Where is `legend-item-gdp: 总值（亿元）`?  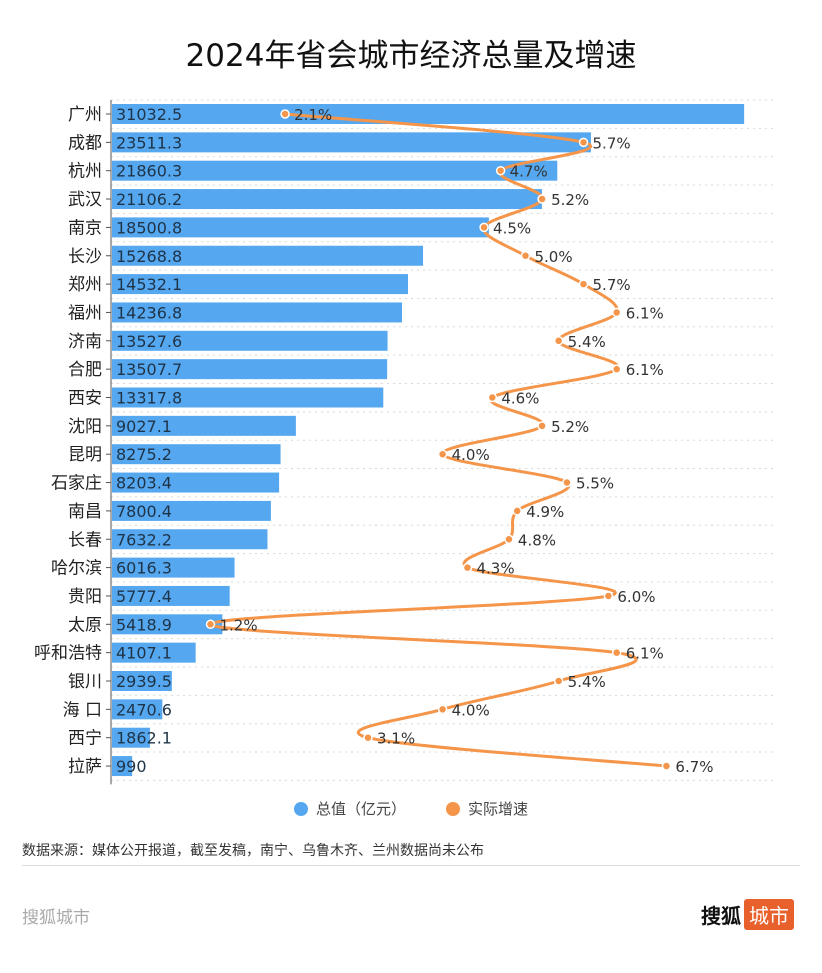
legend-item-gdp: 总值（亿元） is located at coordinates (349, 808).